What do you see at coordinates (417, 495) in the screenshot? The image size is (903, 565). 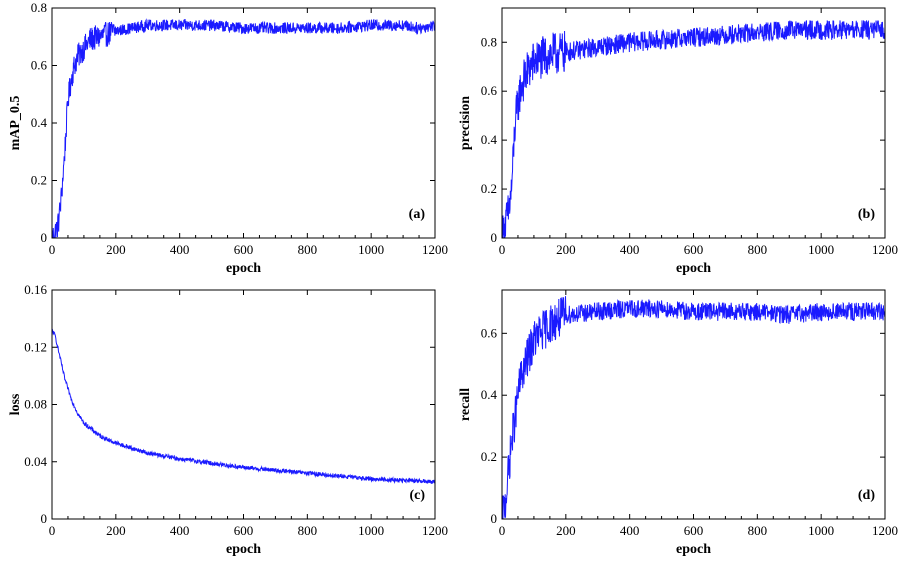 I see `panel-label: (c)` at bounding box center [417, 495].